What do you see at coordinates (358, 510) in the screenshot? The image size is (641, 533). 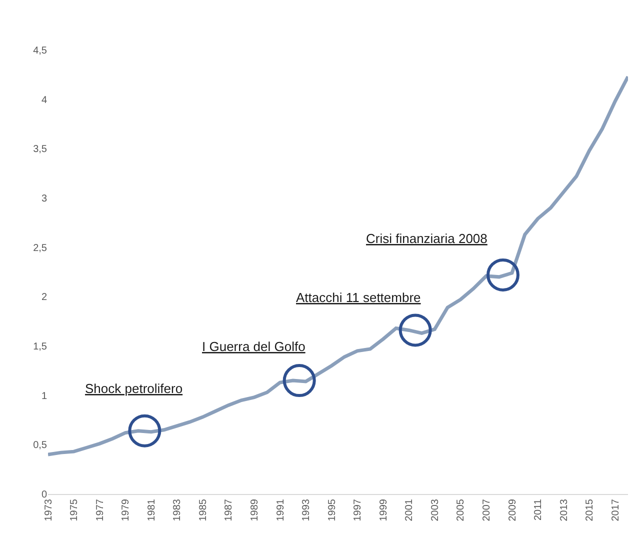 I see `x-tick-label: 1997` at bounding box center [358, 510].